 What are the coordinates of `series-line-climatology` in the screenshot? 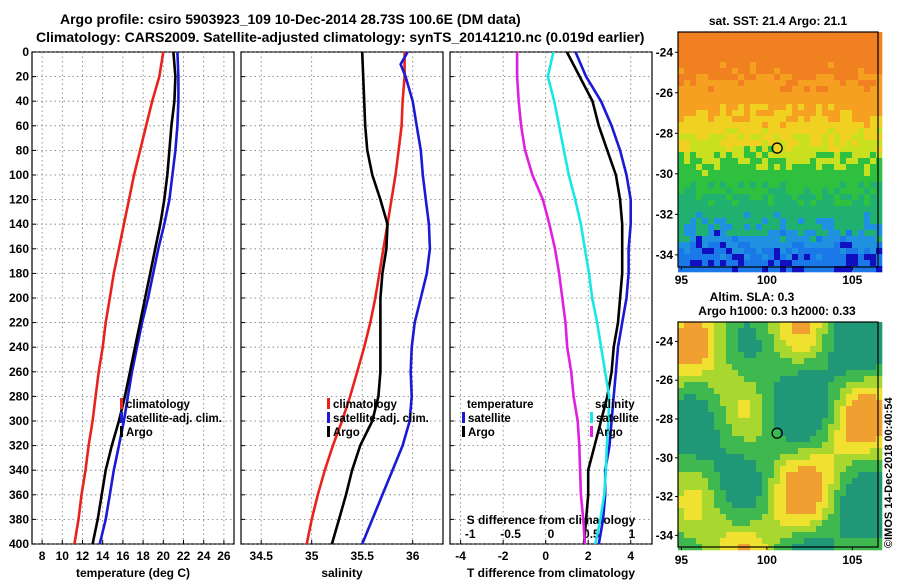 It's located at (355, 298).